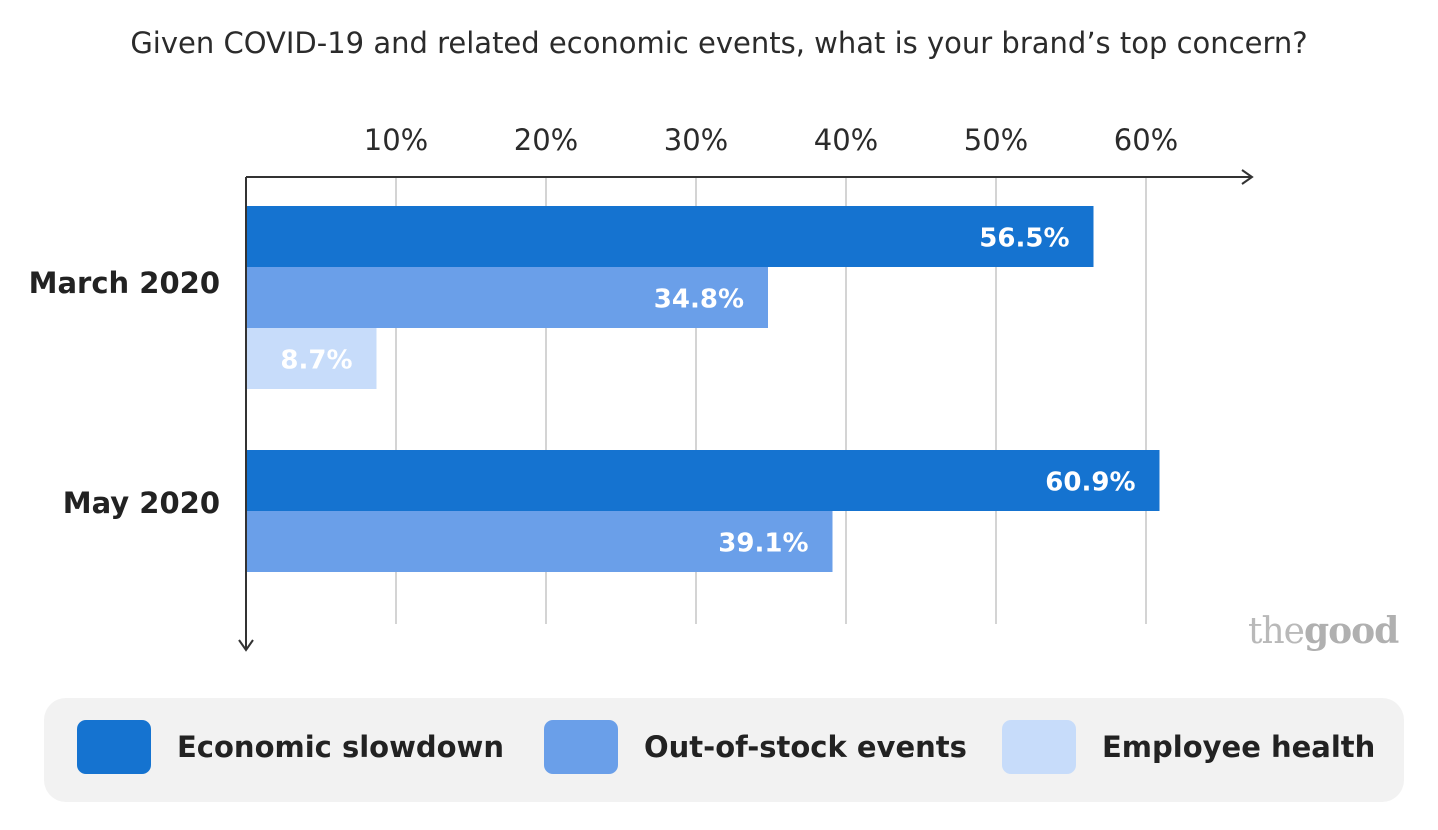 This screenshot has width=1438, height=830. Describe the element at coordinates (141, 503) in the screenshot. I see `category-label-may-2020: May 2020` at that location.